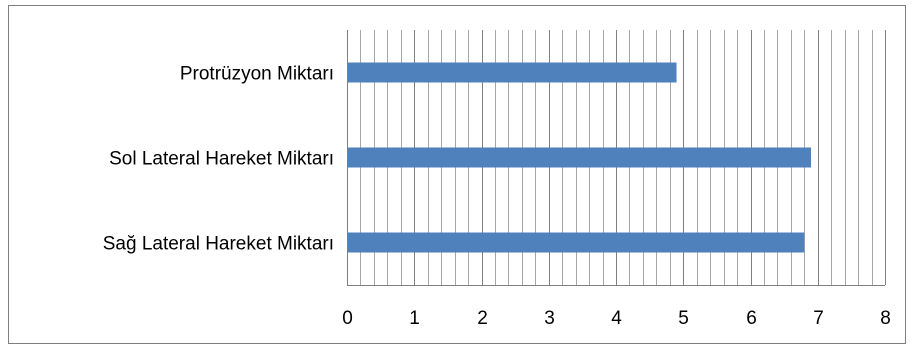  Describe the element at coordinates (885, 318) in the screenshot. I see `x-tick-label: 8` at that location.